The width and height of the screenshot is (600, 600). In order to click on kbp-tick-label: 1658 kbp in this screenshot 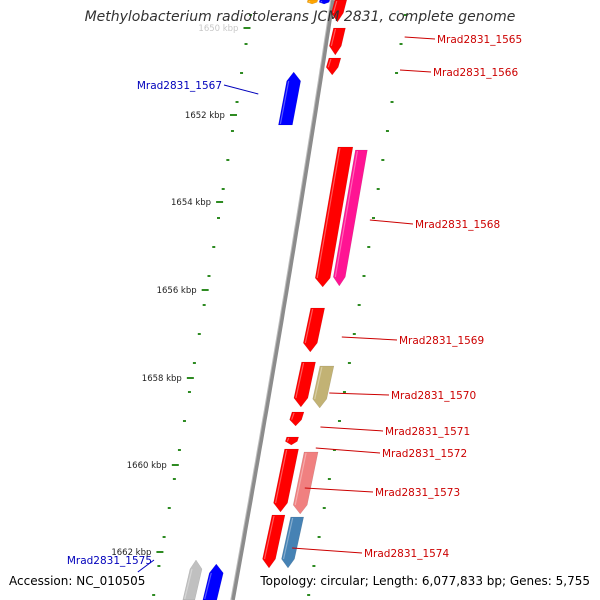, I will do `click(162, 379)`.